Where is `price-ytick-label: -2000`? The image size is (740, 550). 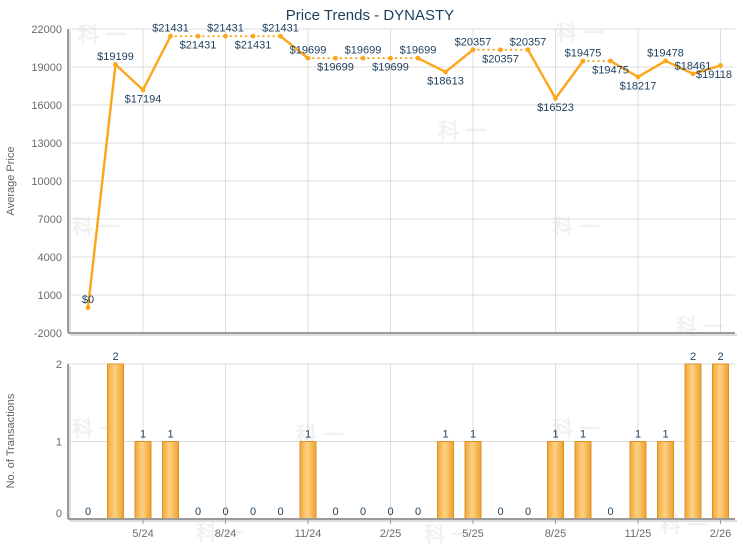 price-ytick-label: -2000 is located at coordinates (48, 334).